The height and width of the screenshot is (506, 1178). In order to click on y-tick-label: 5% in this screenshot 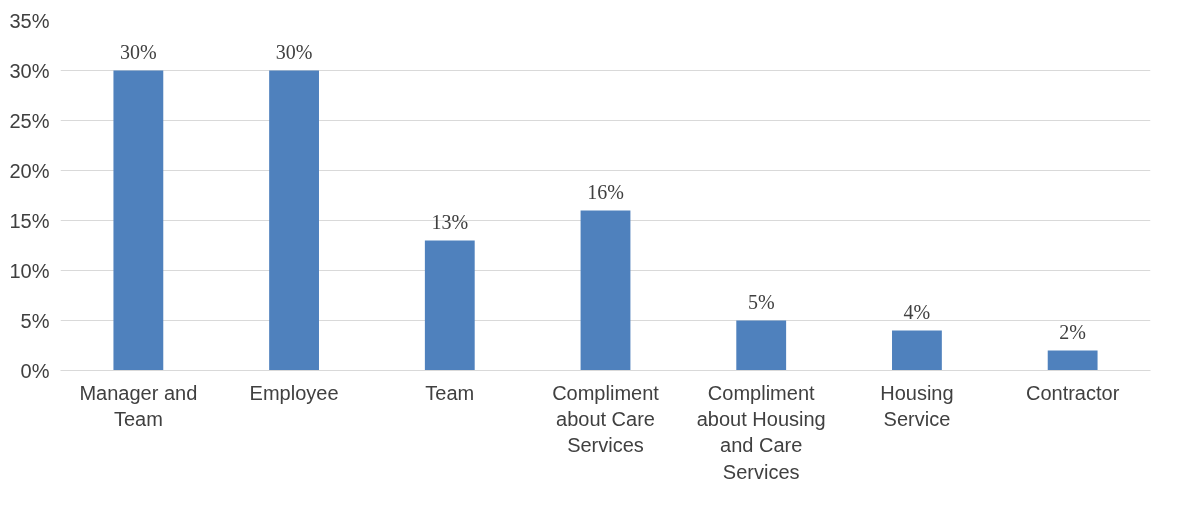, I will do `click(35, 320)`.